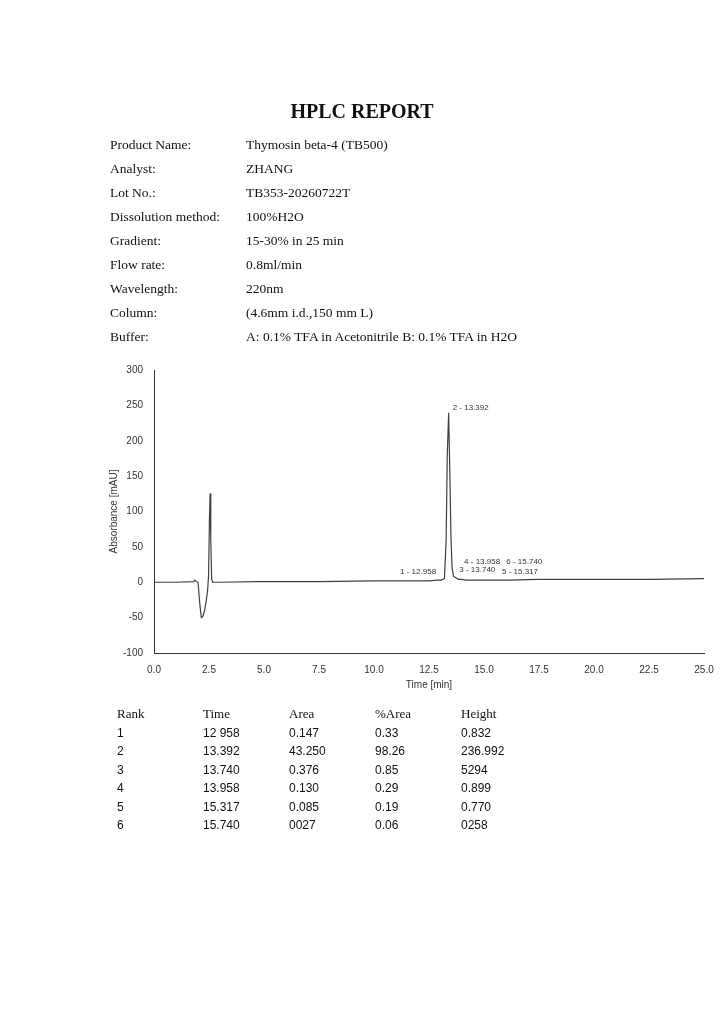 The width and height of the screenshot is (724, 1024). I want to click on y-tick-label: 150, so click(135, 475).